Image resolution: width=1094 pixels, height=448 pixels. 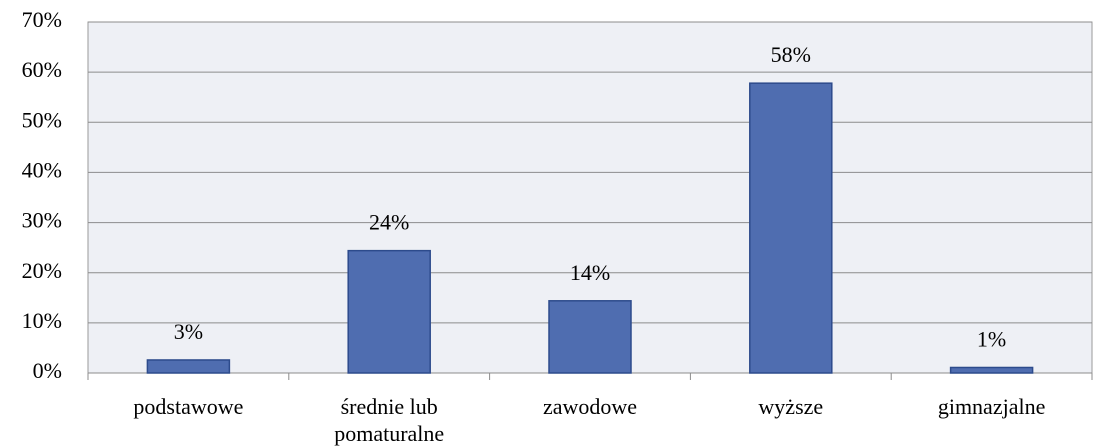 What do you see at coordinates (188, 406) in the screenshot?
I see `x-tick-label: podstawowe` at bounding box center [188, 406].